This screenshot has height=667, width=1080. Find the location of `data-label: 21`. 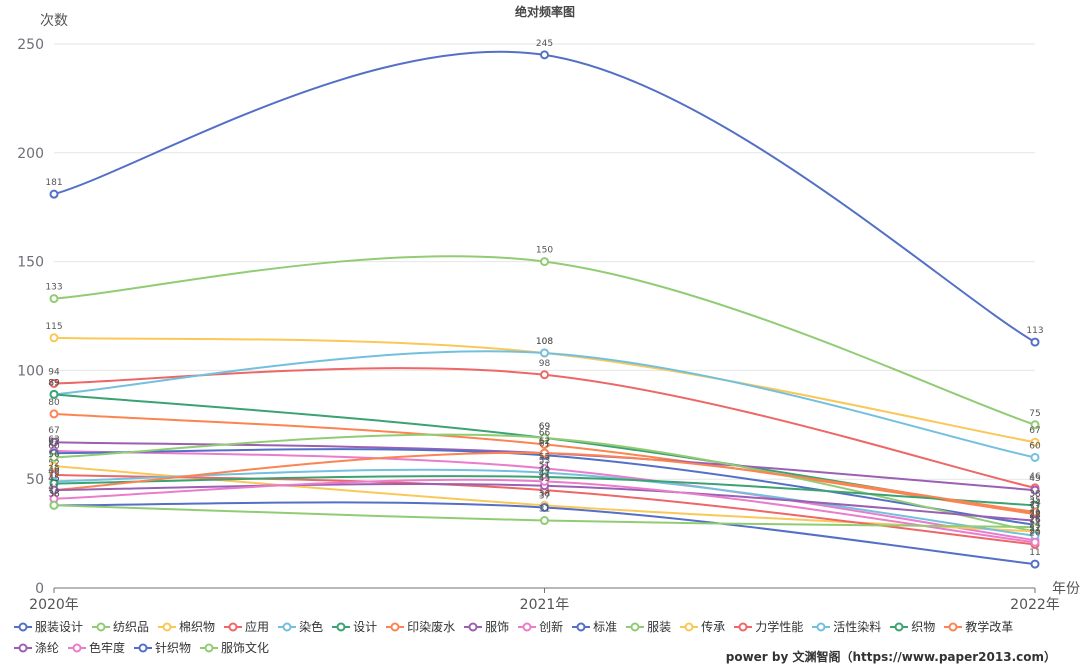

data-label: 21 is located at coordinates (1034, 531).